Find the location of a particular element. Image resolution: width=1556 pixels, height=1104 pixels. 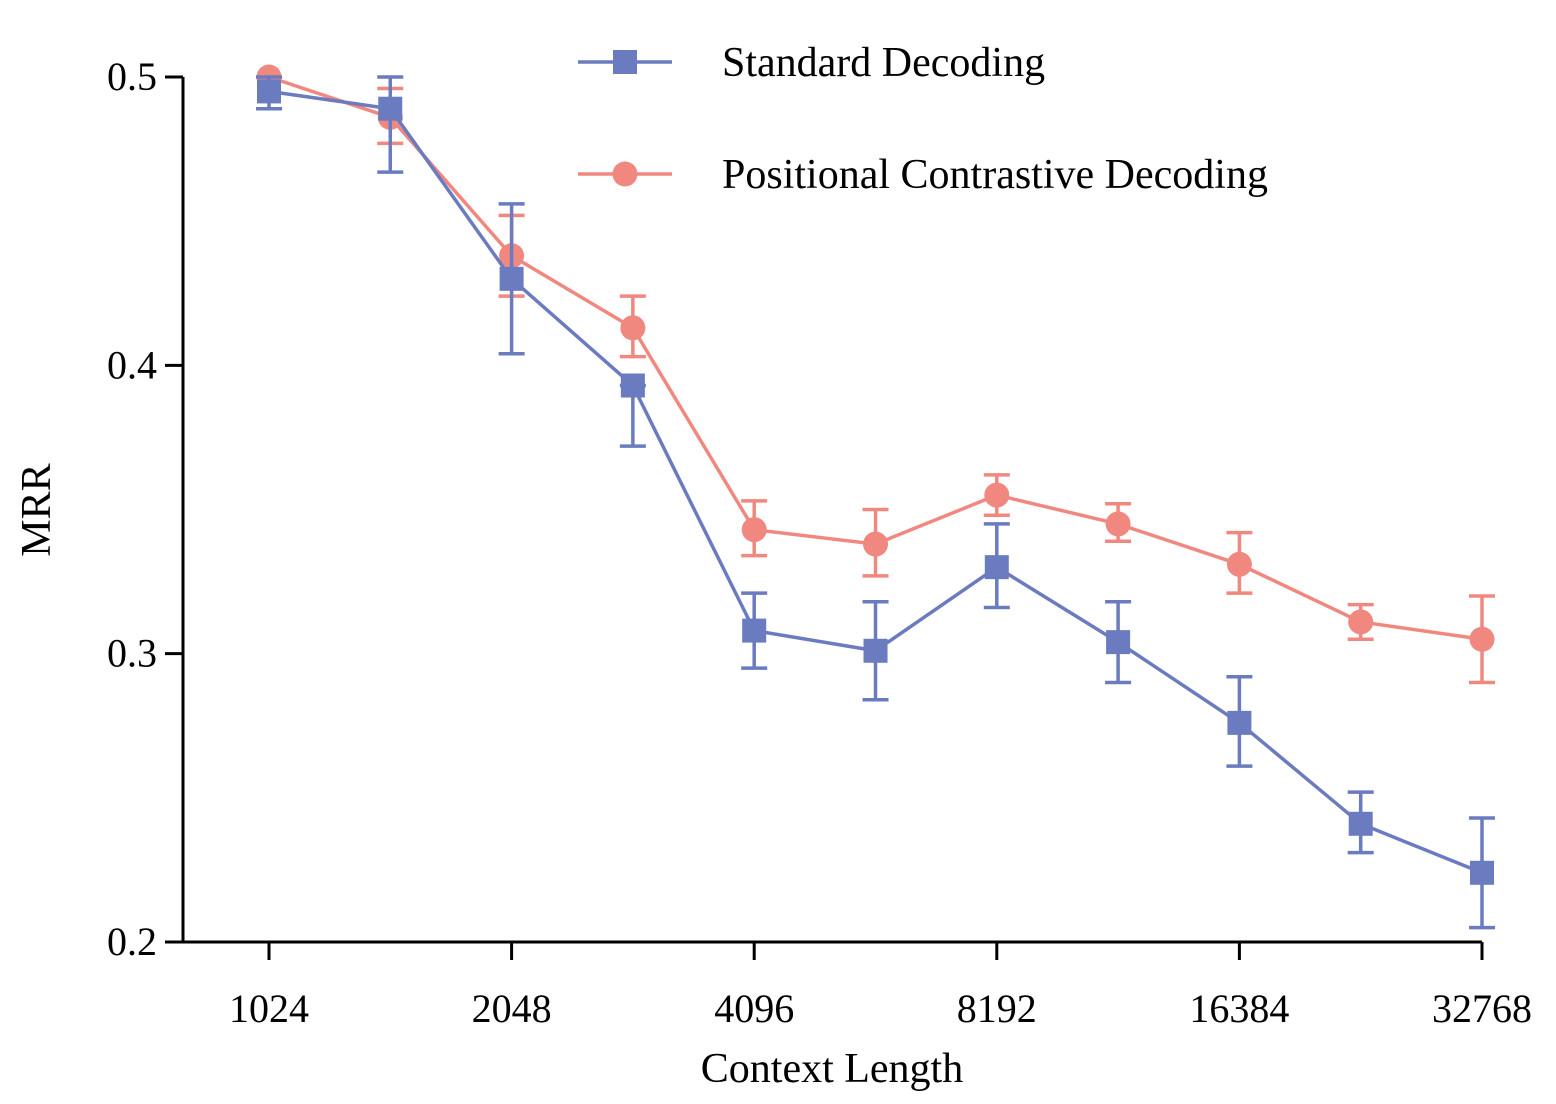

y-tick-label: 0.2 is located at coordinates (132, 941).